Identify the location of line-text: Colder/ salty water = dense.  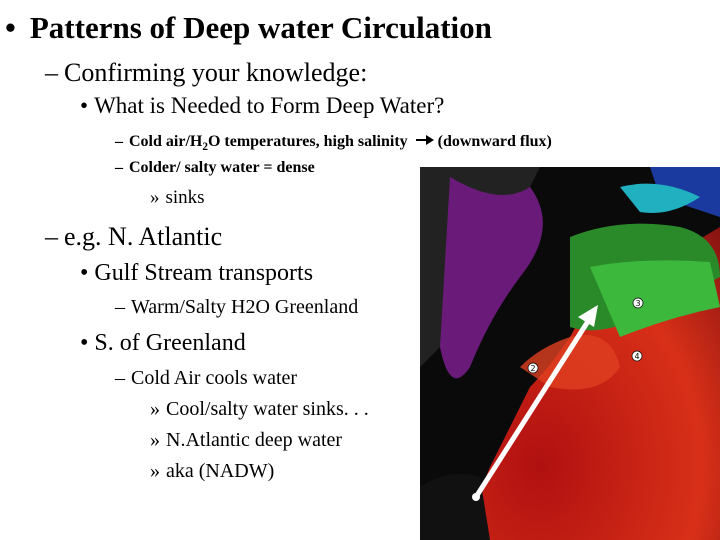
(222, 167).